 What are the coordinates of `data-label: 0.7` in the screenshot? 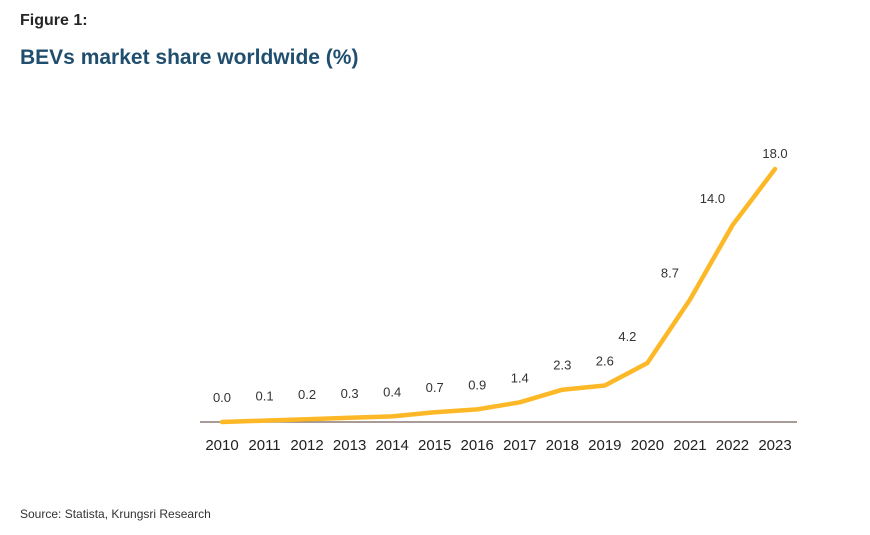 It's located at (435, 387).